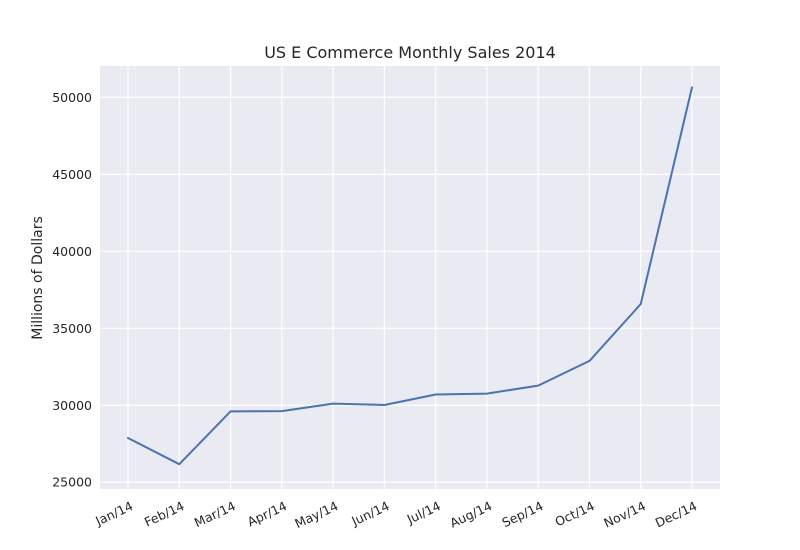 The width and height of the screenshot is (800, 550). Describe the element at coordinates (72, 97) in the screenshot. I see `y-tick-label: 50000` at that location.